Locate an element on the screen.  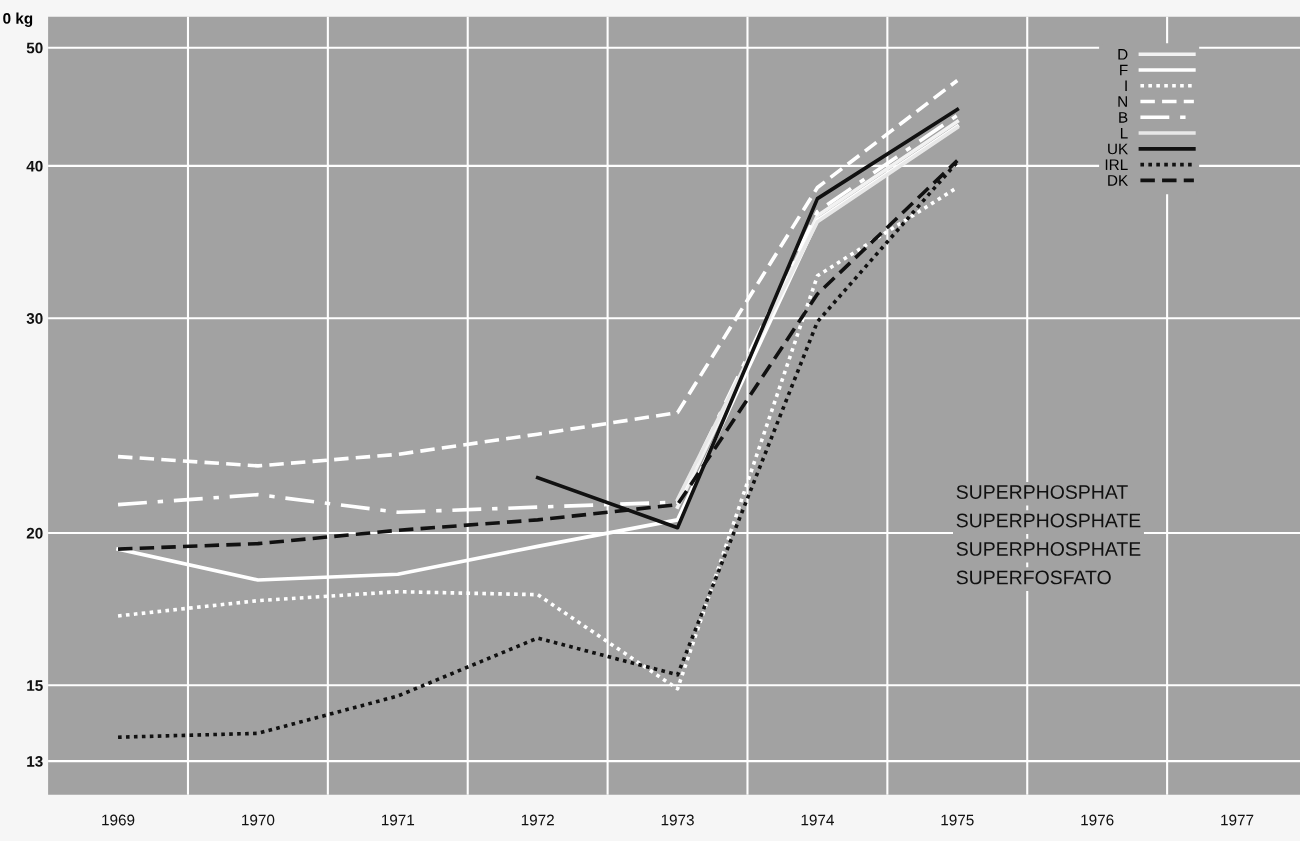
x-tick-label: 1976 is located at coordinates (1097, 820).